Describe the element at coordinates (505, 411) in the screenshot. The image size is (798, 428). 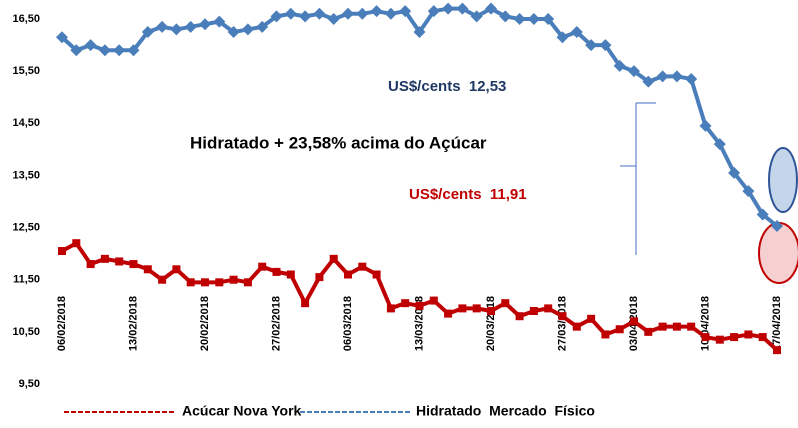
I see `legend-label: Hidratado Mercado Físico` at that location.